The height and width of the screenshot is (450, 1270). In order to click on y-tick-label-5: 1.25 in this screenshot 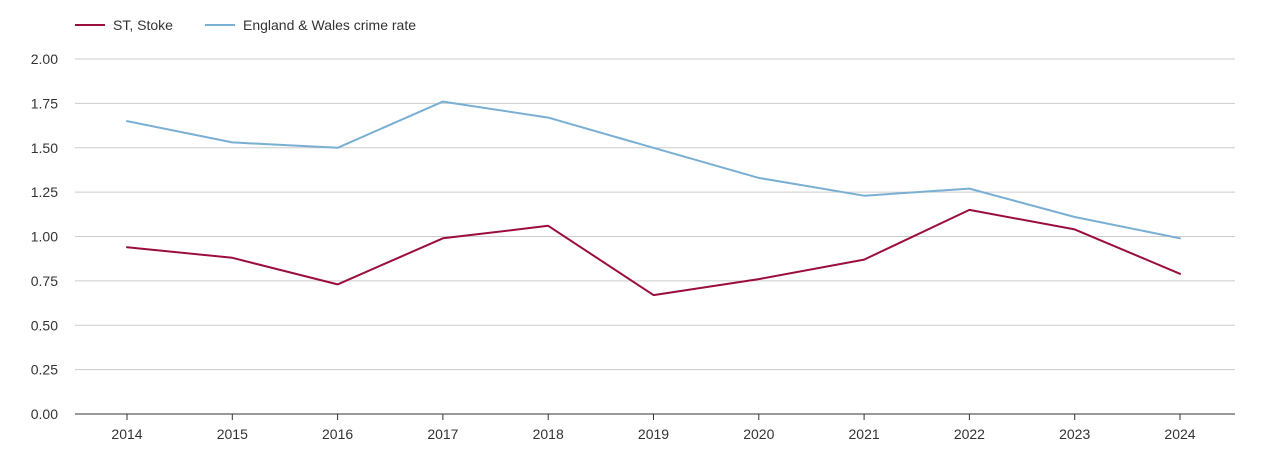, I will do `click(44, 192)`.